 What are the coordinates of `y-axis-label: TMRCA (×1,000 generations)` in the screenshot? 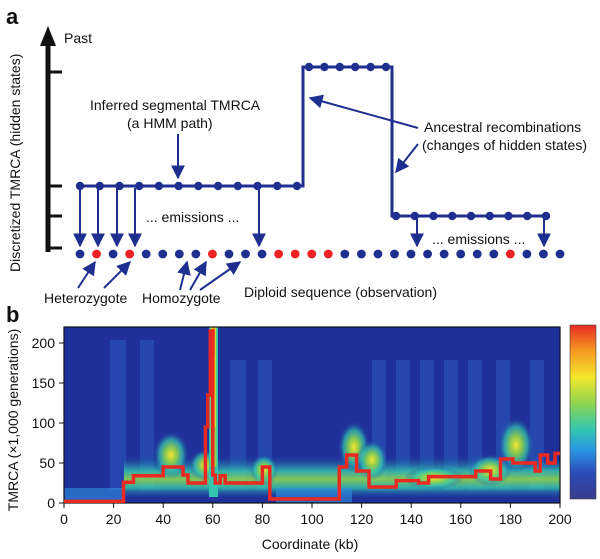 It's located at (13, 420).